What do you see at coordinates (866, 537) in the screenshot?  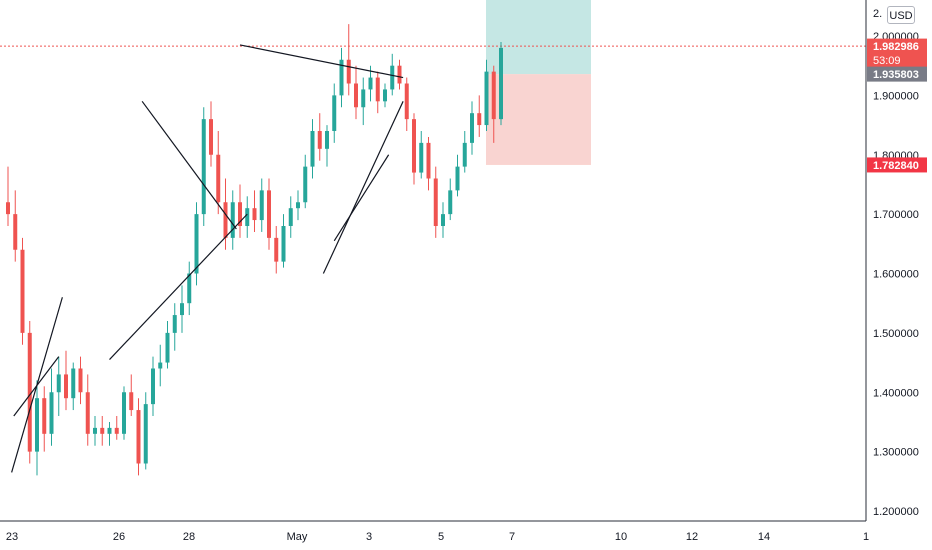 I see `x-tick-label: 1` at bounding box center [866, 537].